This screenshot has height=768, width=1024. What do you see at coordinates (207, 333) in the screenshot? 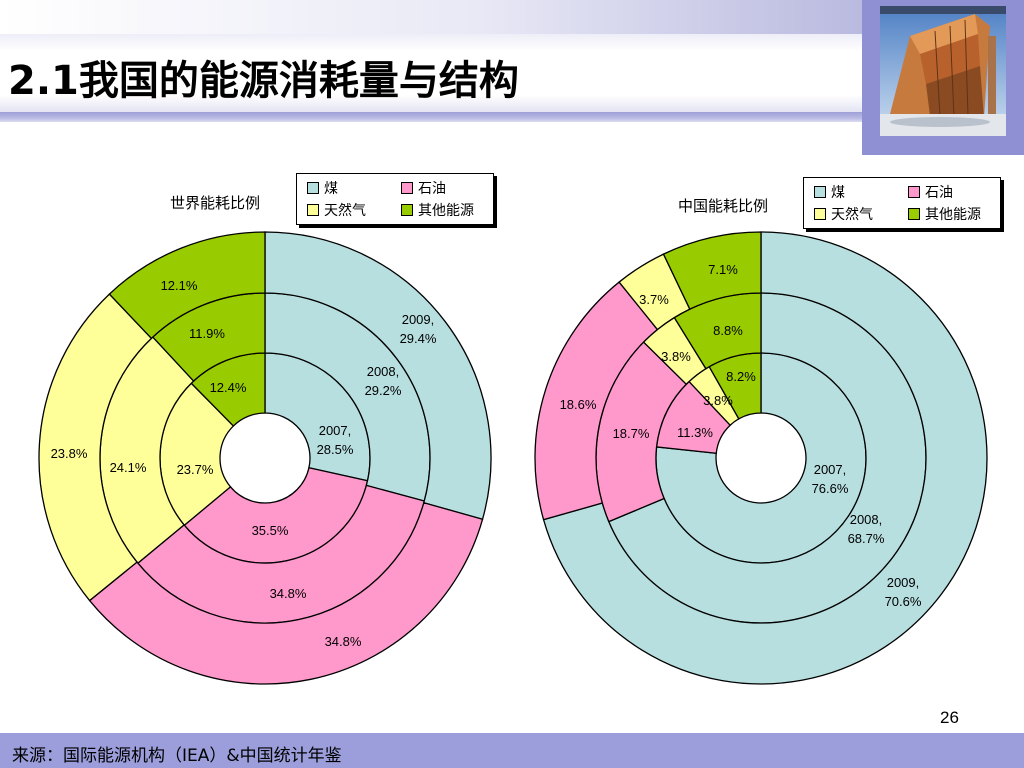
I see `ring-2008-label-other: 11.9%` at bounding box center [207, 333].